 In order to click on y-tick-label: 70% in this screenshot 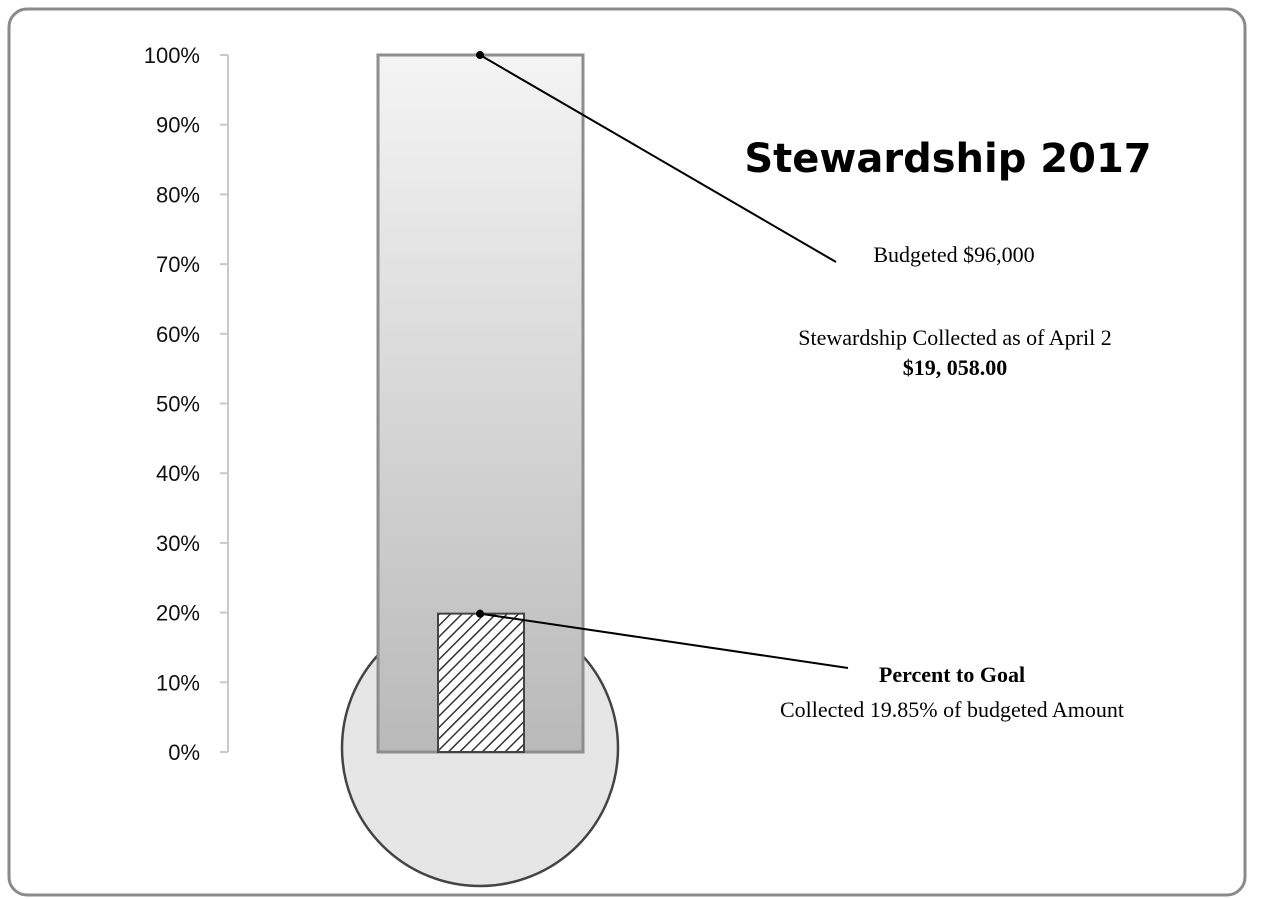, I will do `click(178, 264)`.